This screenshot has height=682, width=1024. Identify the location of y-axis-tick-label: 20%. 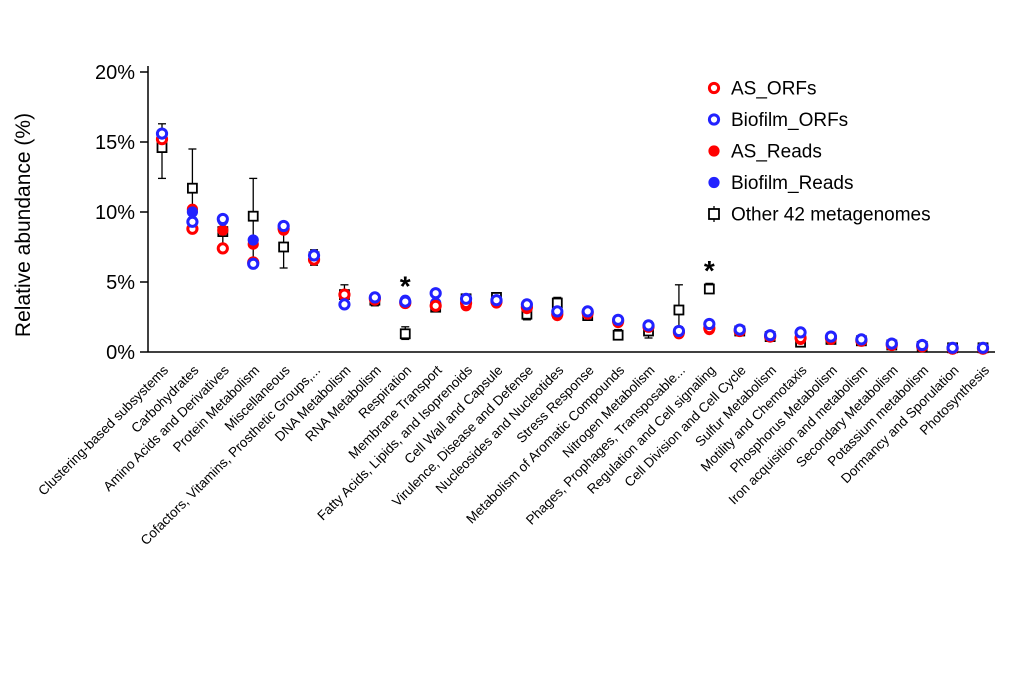
(115, 73).